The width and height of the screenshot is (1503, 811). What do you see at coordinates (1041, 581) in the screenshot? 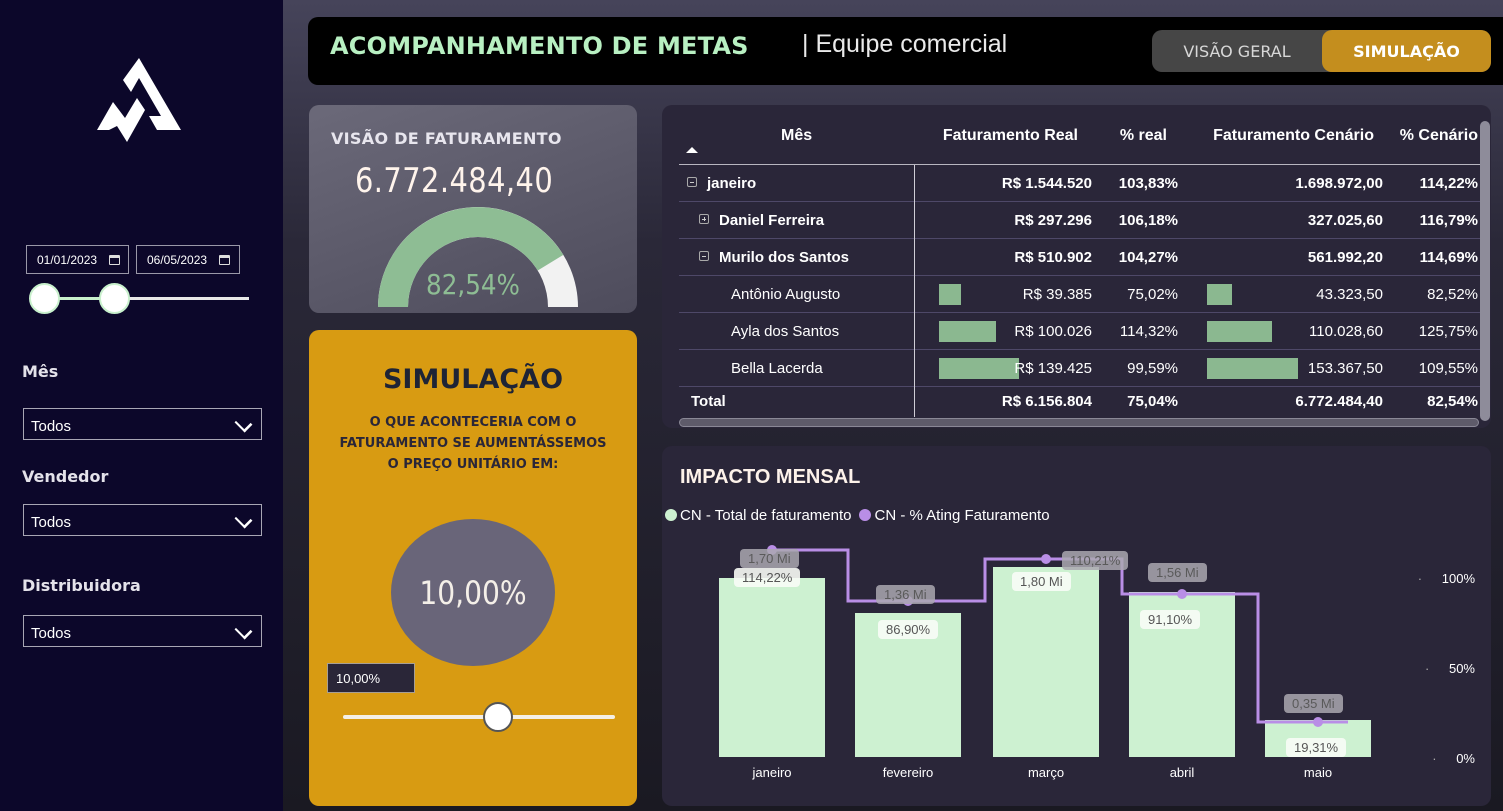
I see `bar-value-label: 1,80 Mi` at bounding box center [1041, 581].